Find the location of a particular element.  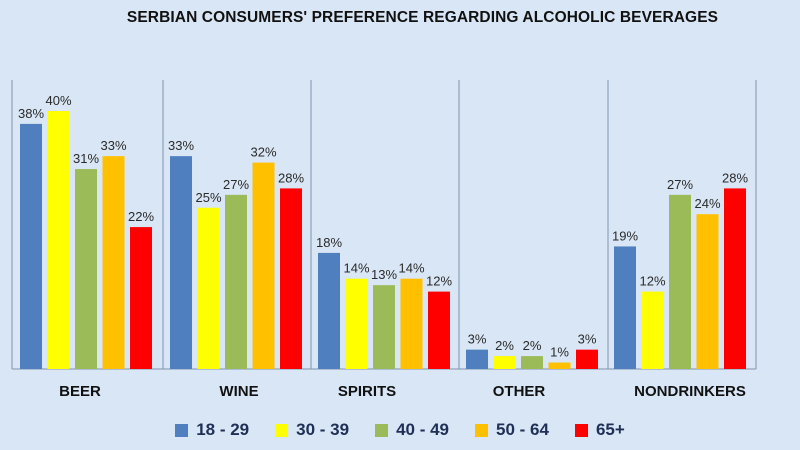

data-label: 24% is located at coordinates (707, 203).